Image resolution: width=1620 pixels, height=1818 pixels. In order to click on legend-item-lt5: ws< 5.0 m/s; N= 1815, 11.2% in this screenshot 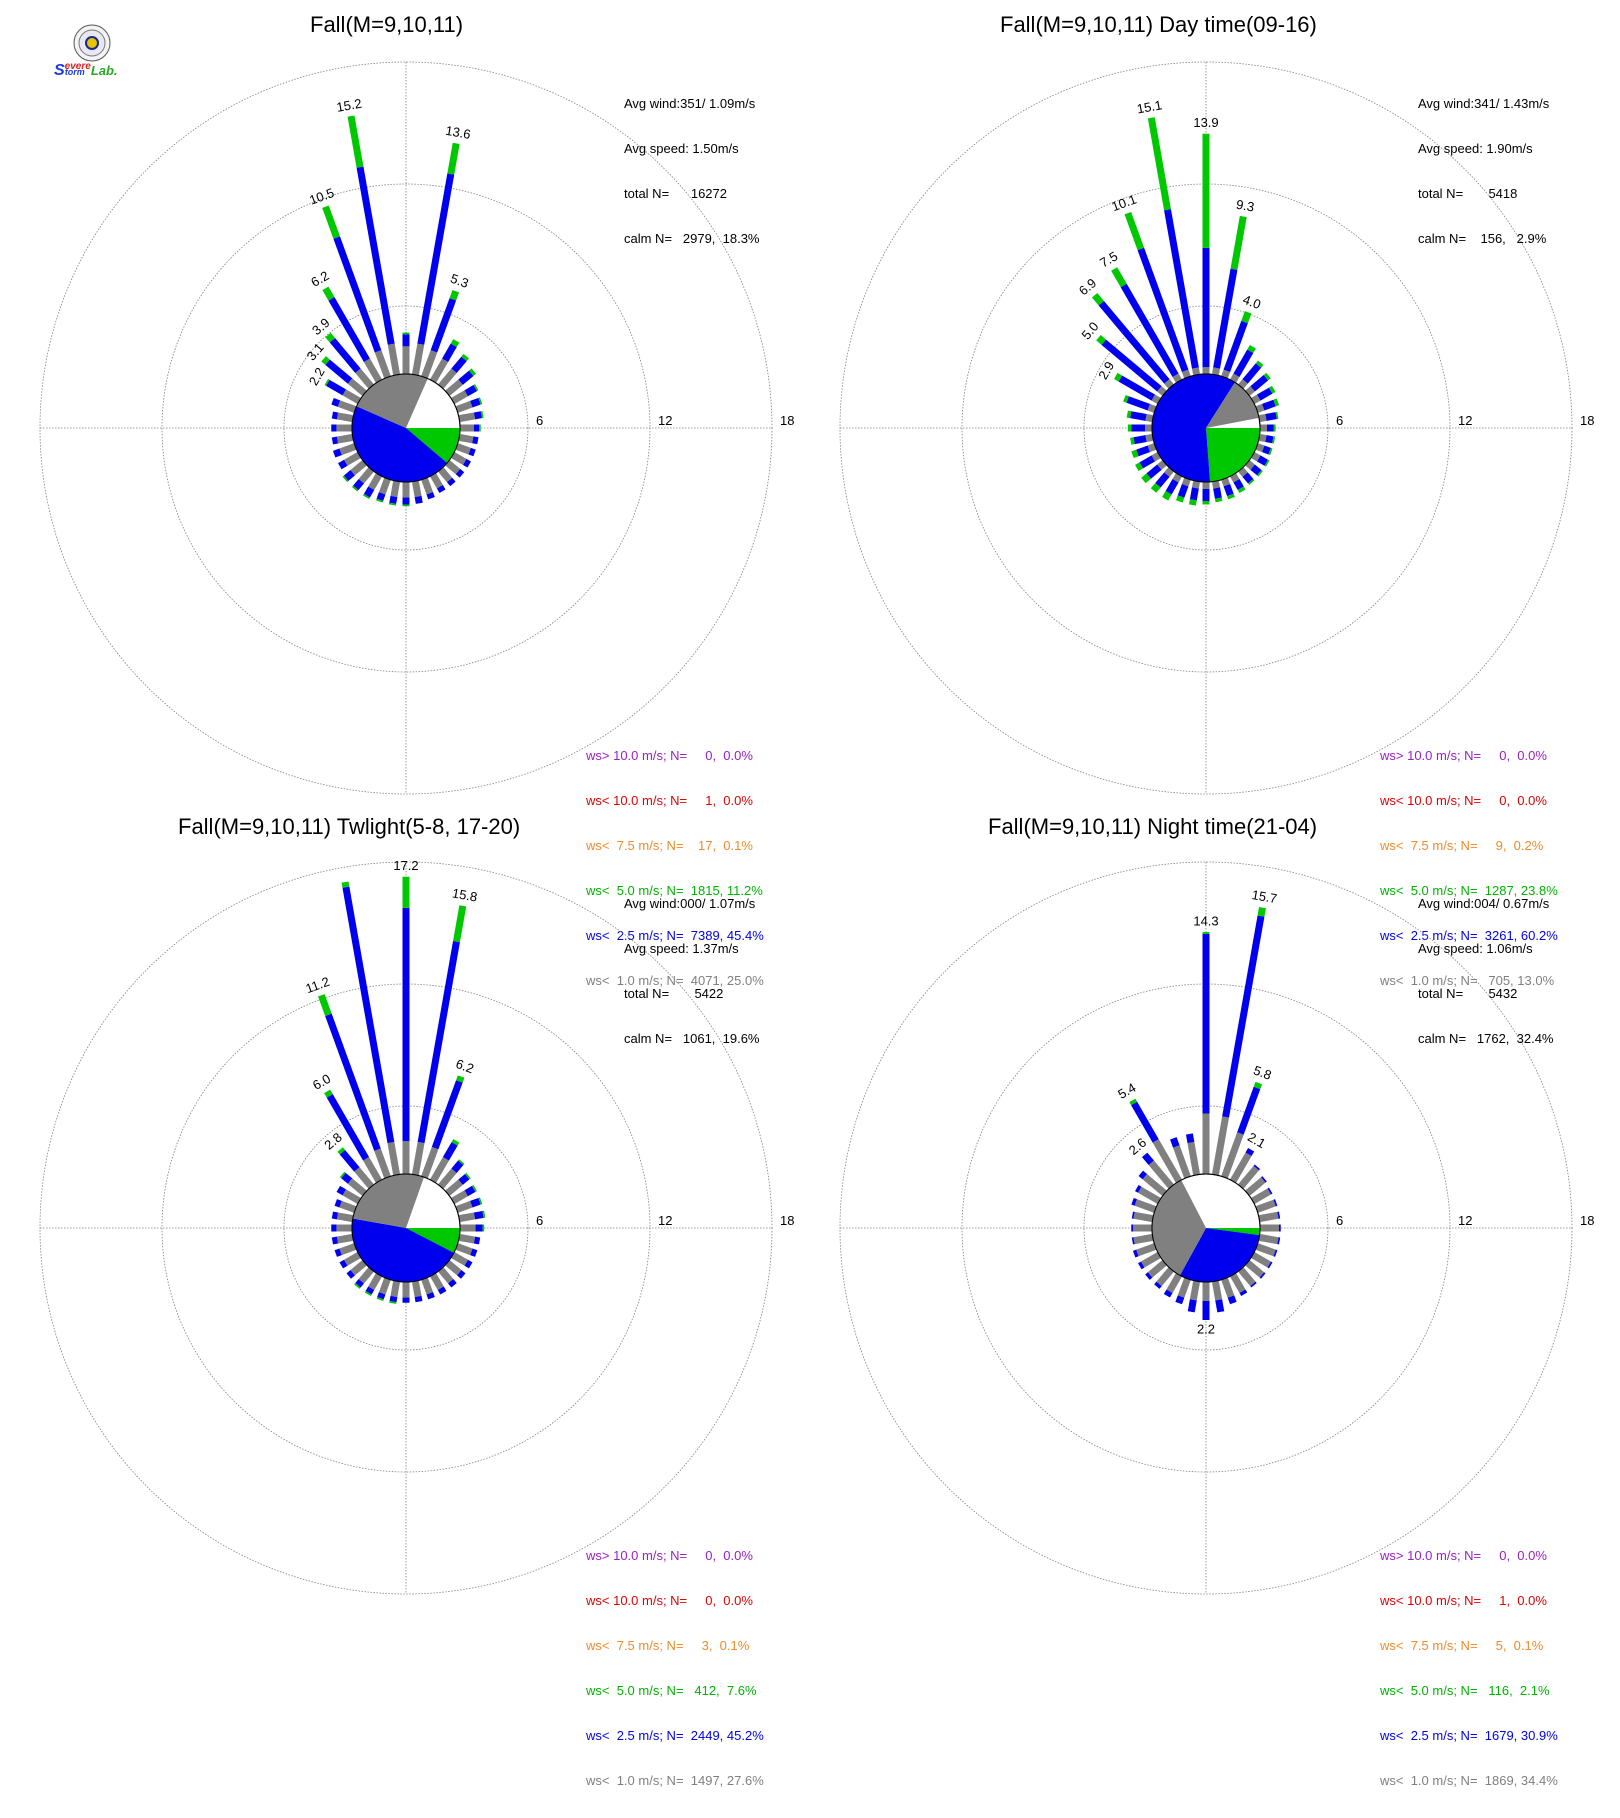, I will do `click(674, 890)`.